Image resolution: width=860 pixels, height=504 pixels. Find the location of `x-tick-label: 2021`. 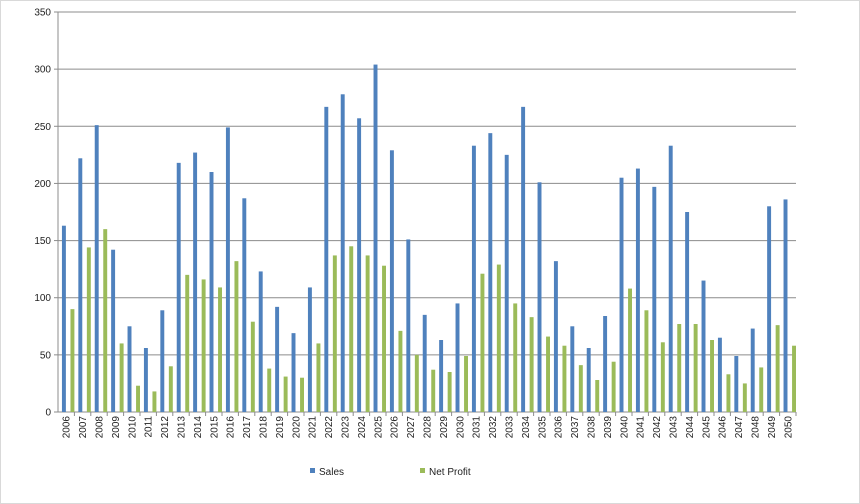

x-tick-label: 2021 is located at coordinates (313, 427).